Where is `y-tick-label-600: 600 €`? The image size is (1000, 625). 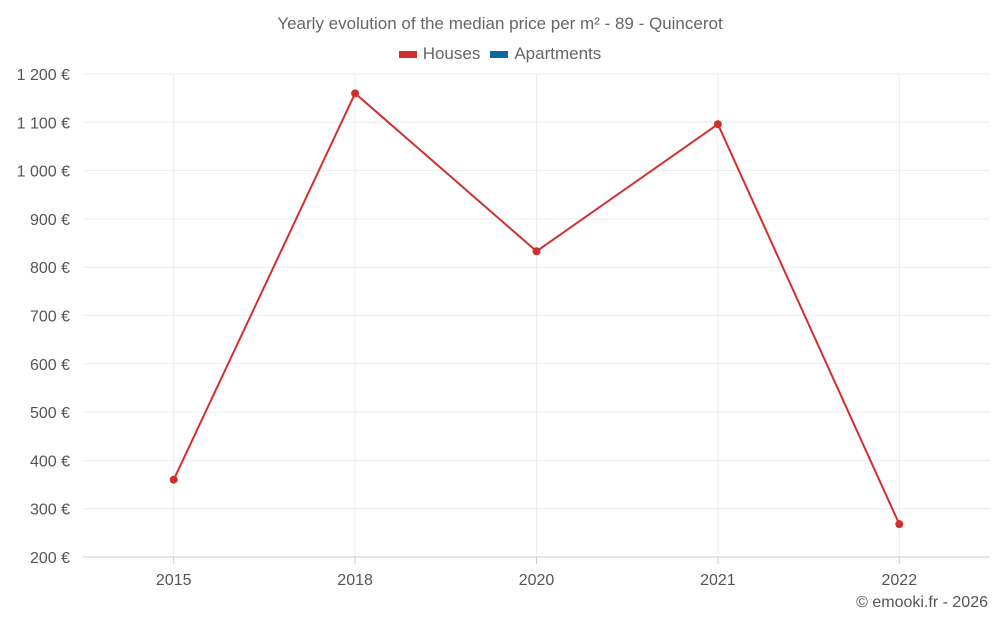 y-tick-label-600: 600 € is located at coordinates (50, 365).